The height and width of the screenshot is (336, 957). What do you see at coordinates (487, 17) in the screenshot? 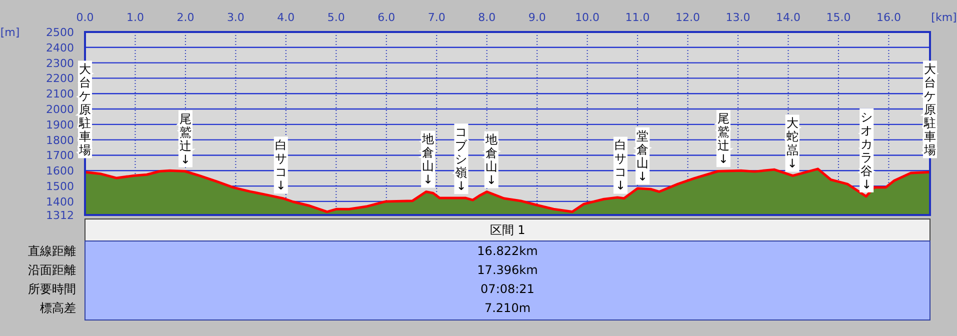
I see `x-tick-label: 8.0` at bounding box center [487, 17].